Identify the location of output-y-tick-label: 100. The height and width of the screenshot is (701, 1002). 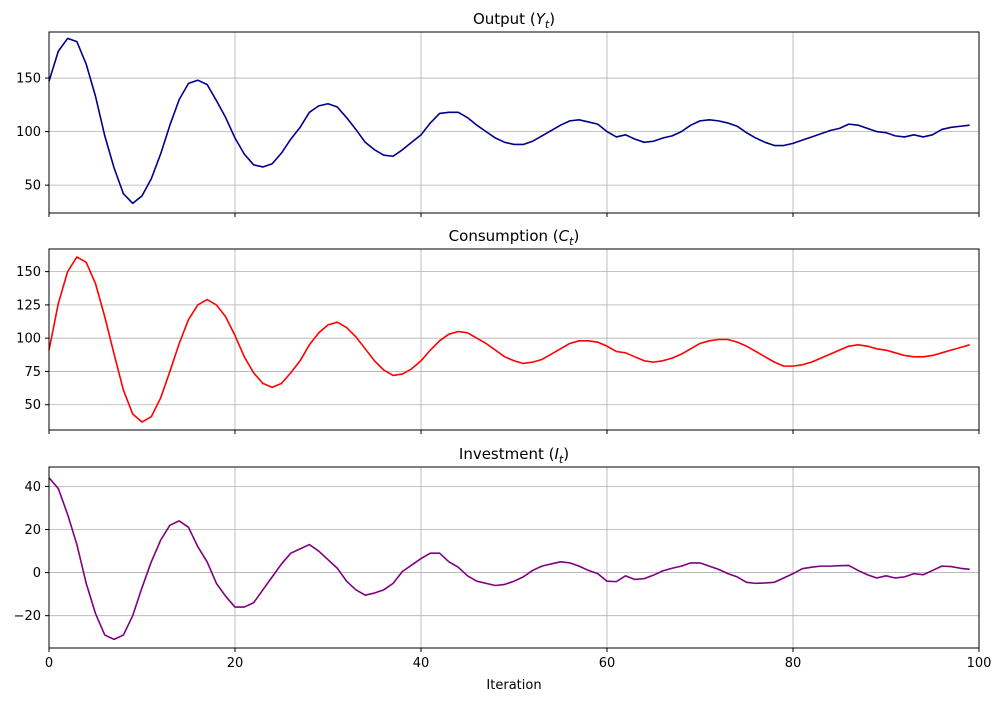
(28, 132).